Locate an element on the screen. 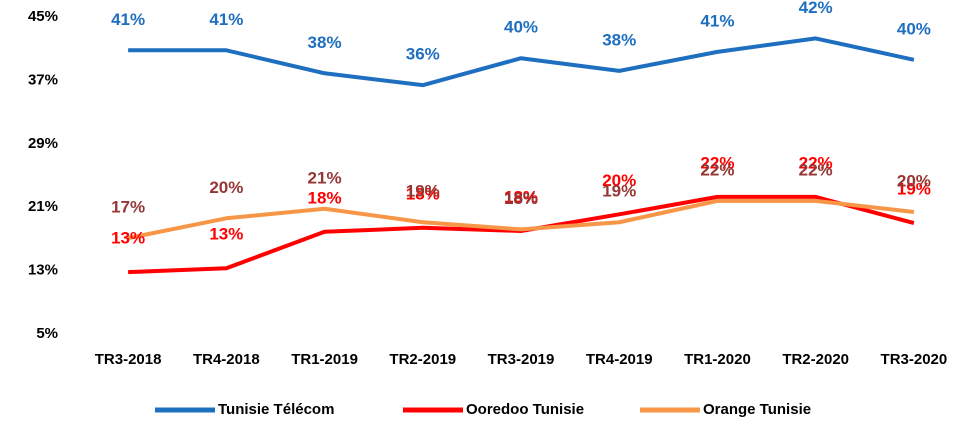 The width and height of the screenshot is (963, 424). x-tick-label: TR2-2019 is located at coordinates (422, 359).